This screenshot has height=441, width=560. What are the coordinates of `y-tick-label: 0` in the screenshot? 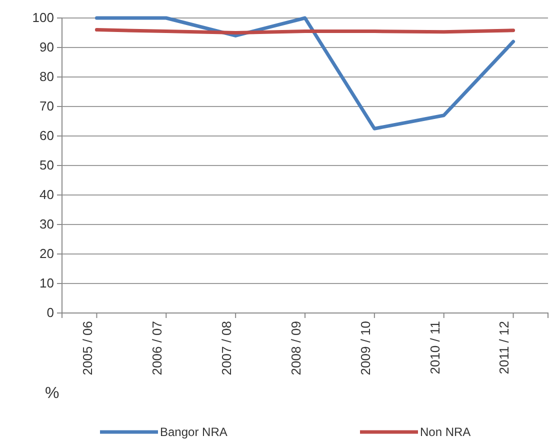 It's located at (50, 312).